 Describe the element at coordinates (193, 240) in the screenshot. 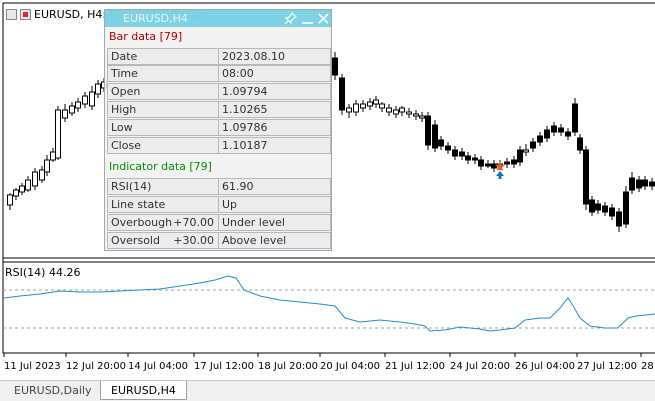

I see `row-level: +30.00` at that location.